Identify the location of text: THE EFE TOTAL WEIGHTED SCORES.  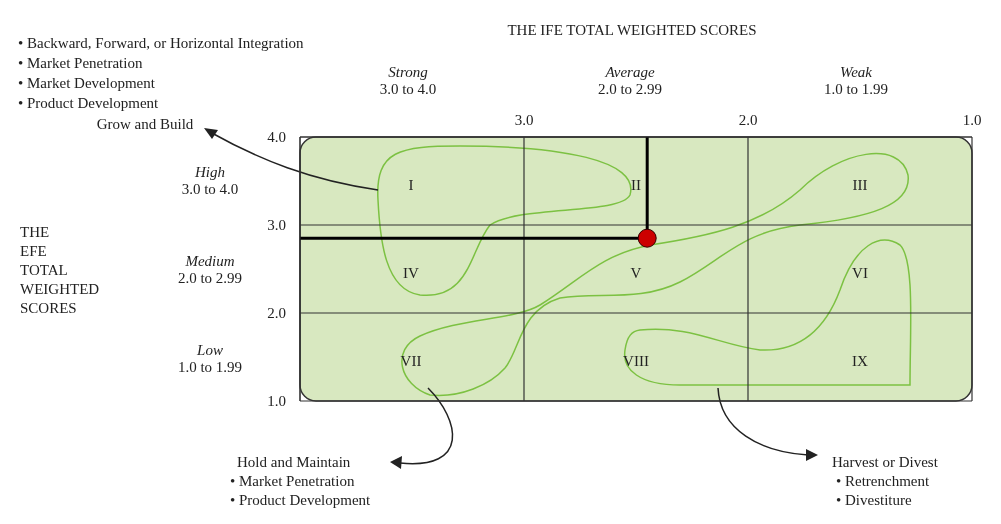
(60, 270).